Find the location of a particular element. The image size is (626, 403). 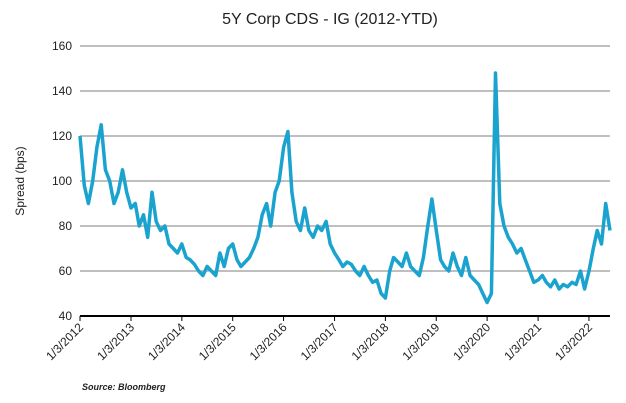

x-tick-label: 1/3/2017 is located at coordinates (319, 341).